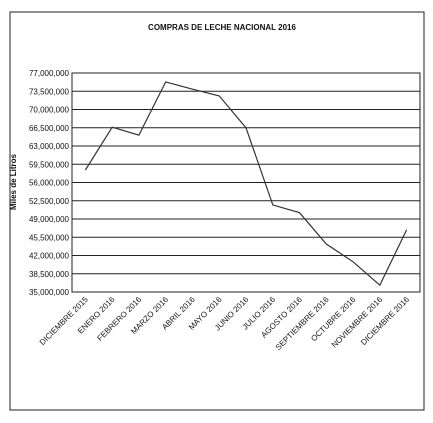  I want to click on x-tick-label: DICIEMBRE 2016, so click(385, 321).